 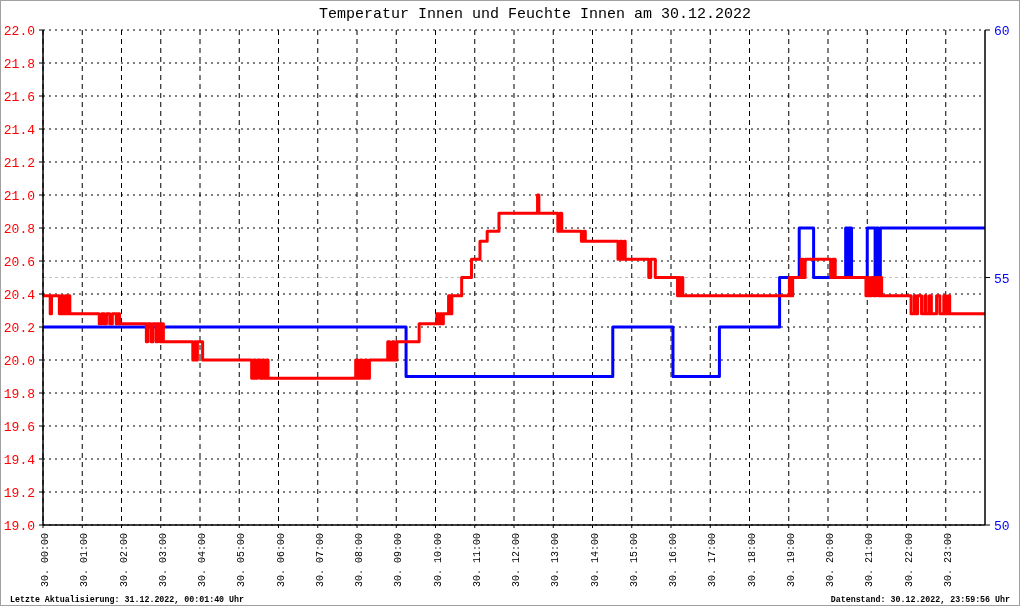 I want to click on x-tick-label: 30. 07:00, so click(x=320, y=560).